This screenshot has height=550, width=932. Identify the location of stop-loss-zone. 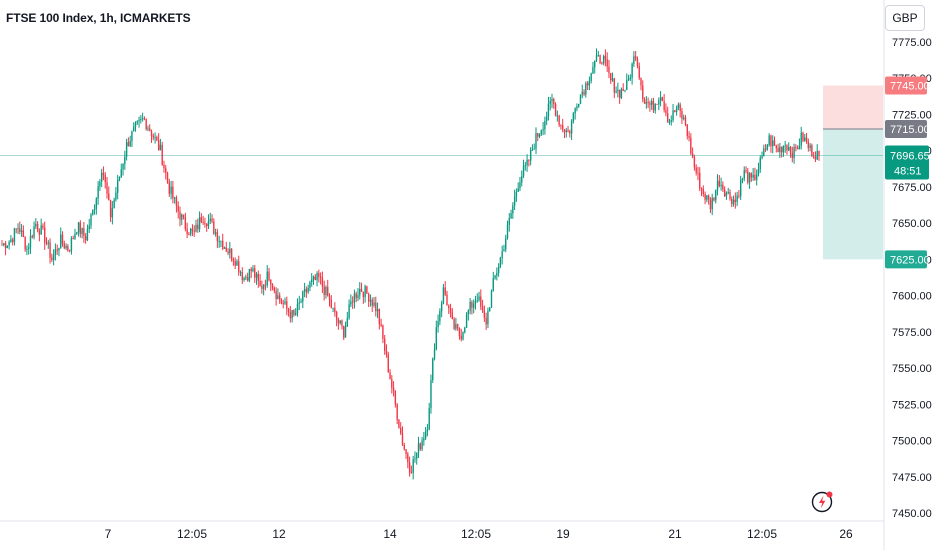
(853, 107).